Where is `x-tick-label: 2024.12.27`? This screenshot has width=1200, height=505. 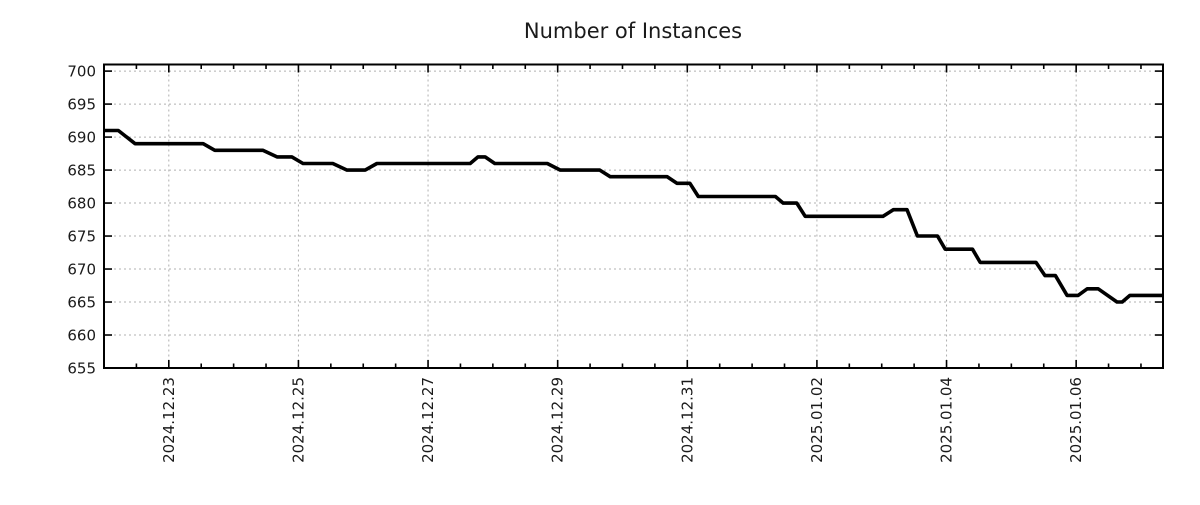 x-tick-label: 2024.12.27 is located at coordinates (428, 420).